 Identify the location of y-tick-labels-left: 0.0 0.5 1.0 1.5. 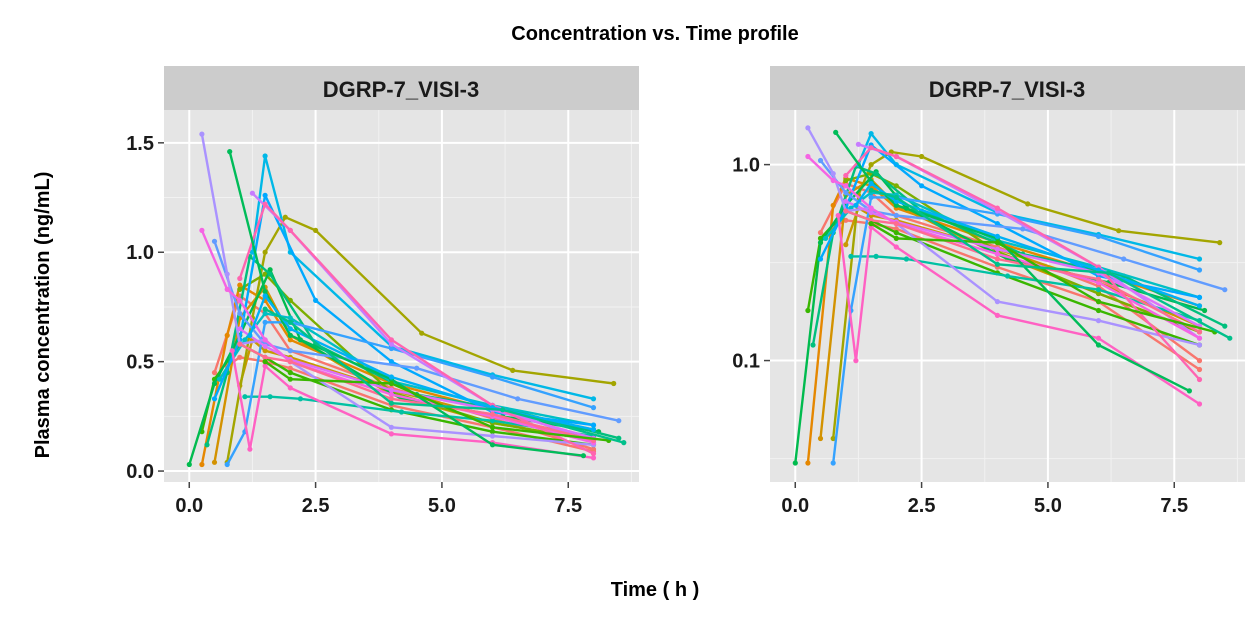
(145, 308).